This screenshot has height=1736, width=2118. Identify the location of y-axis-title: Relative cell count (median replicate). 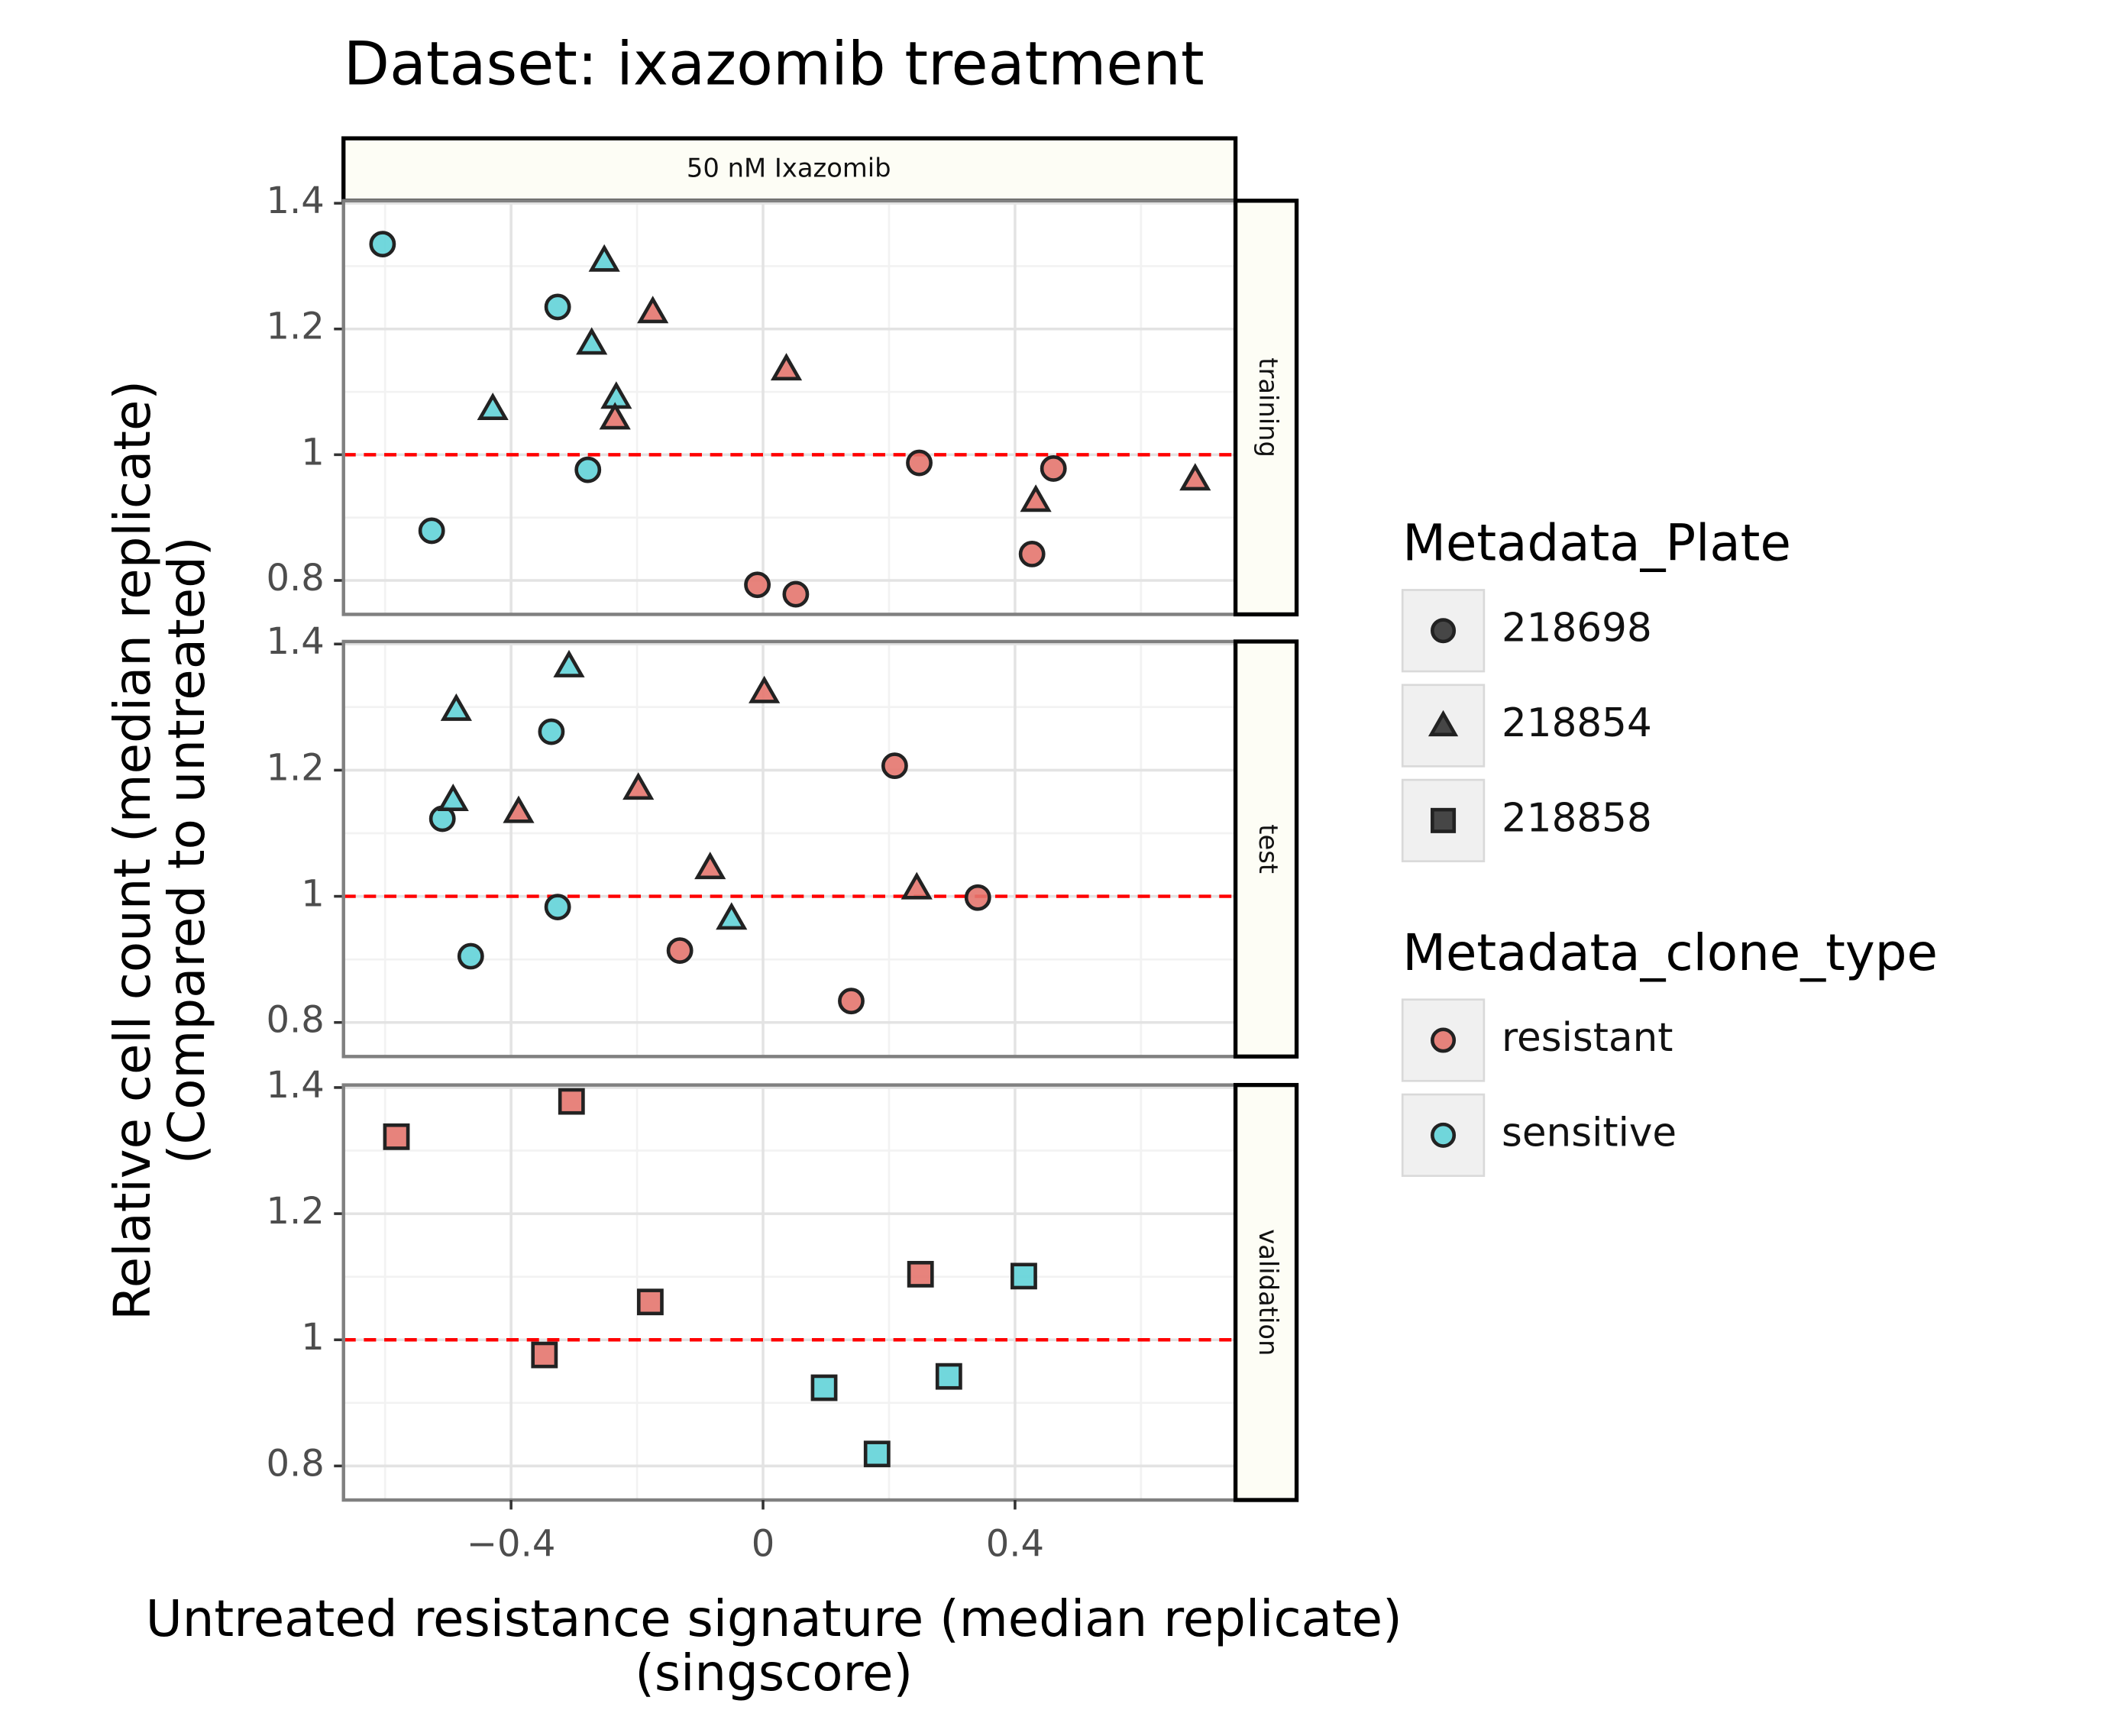
(132, 850).